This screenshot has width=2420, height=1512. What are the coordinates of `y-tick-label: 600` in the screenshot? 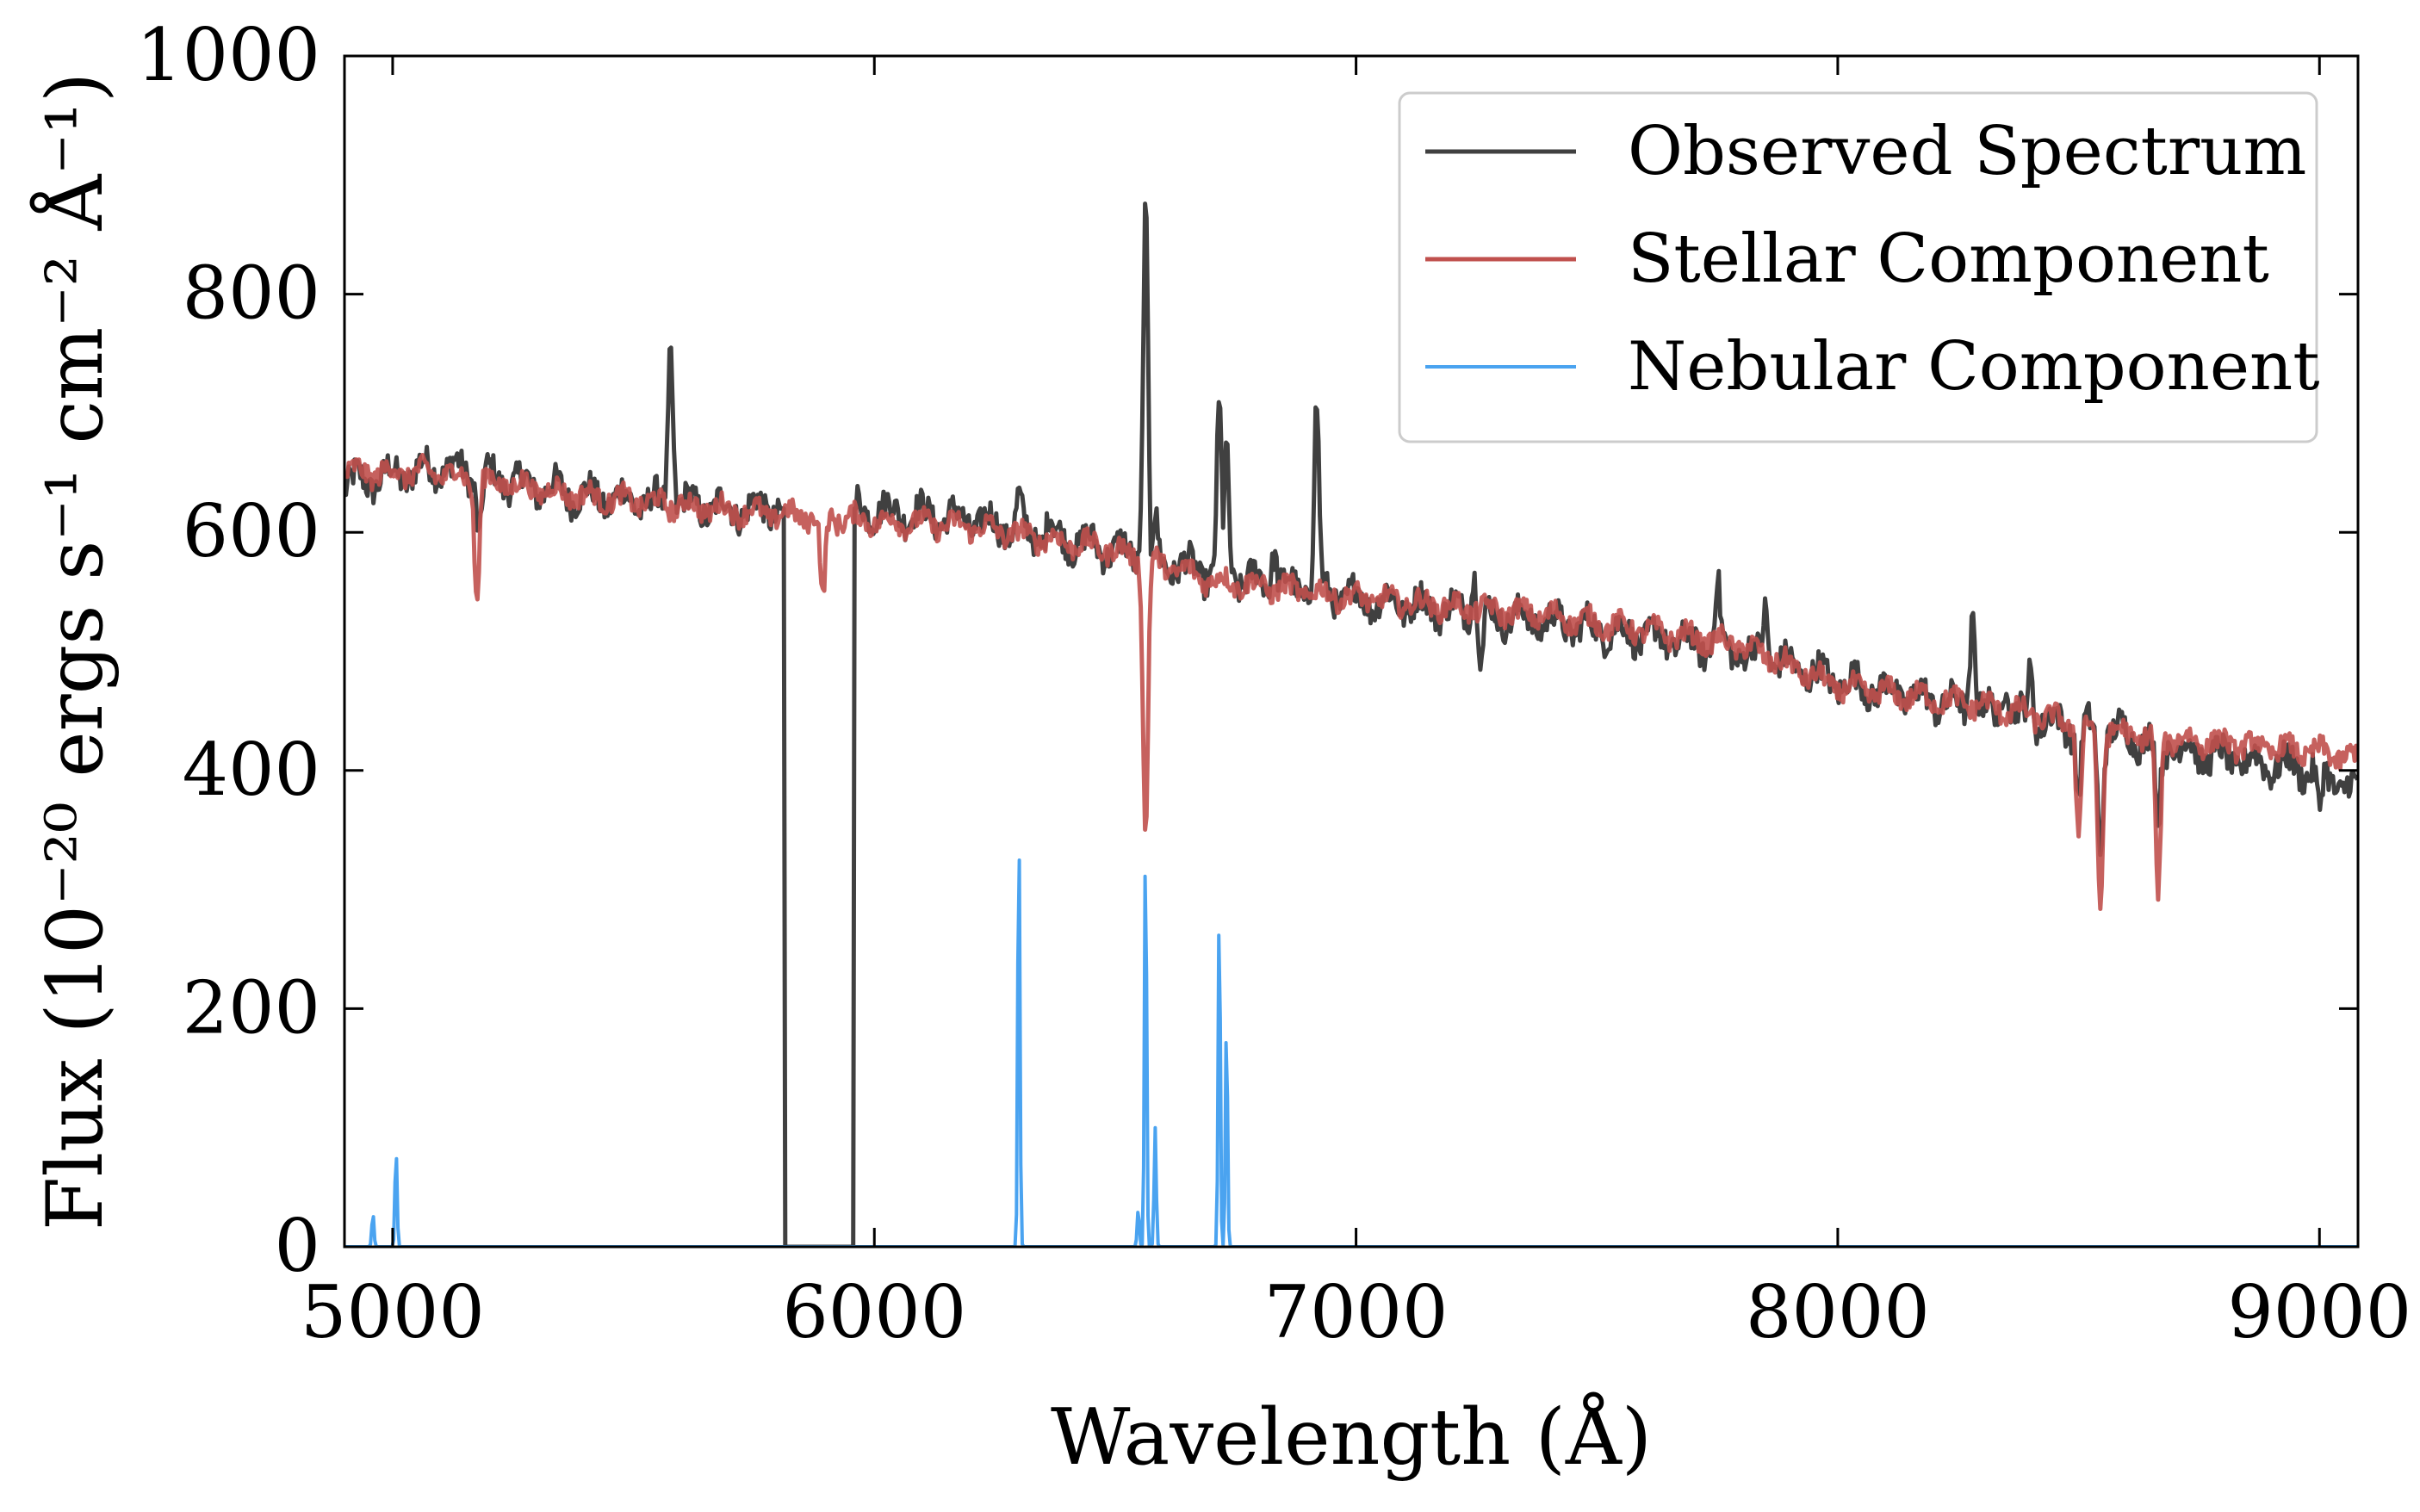 It's located at (252, 531).